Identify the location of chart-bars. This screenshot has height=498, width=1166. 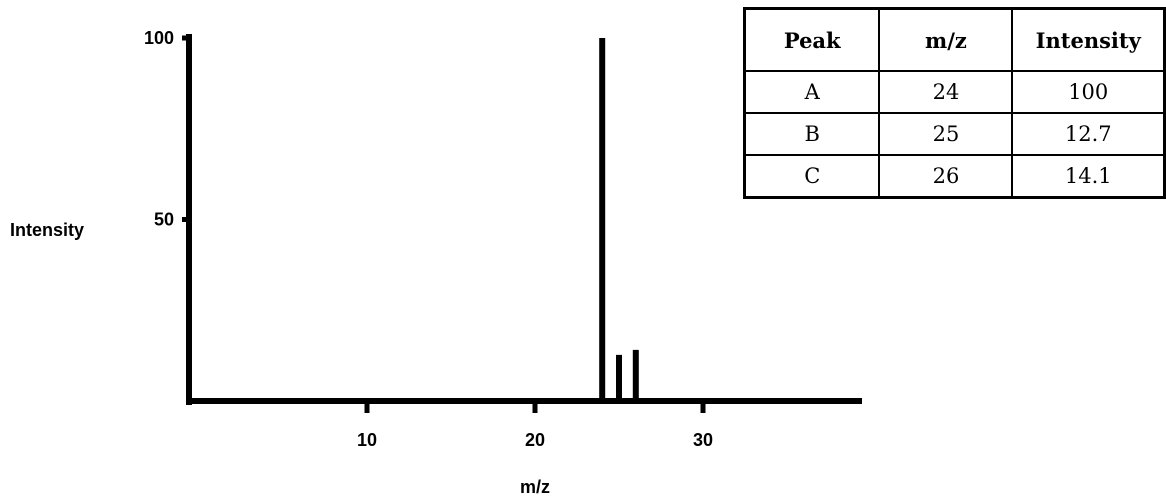
(619, 219).